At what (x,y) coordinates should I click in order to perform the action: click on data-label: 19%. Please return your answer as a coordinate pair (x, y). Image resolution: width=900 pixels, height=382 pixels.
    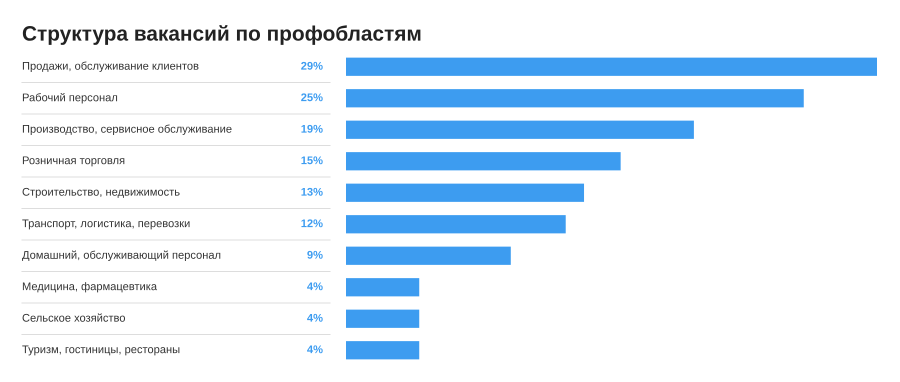
    Looking at the image, I should click on (312, 128).